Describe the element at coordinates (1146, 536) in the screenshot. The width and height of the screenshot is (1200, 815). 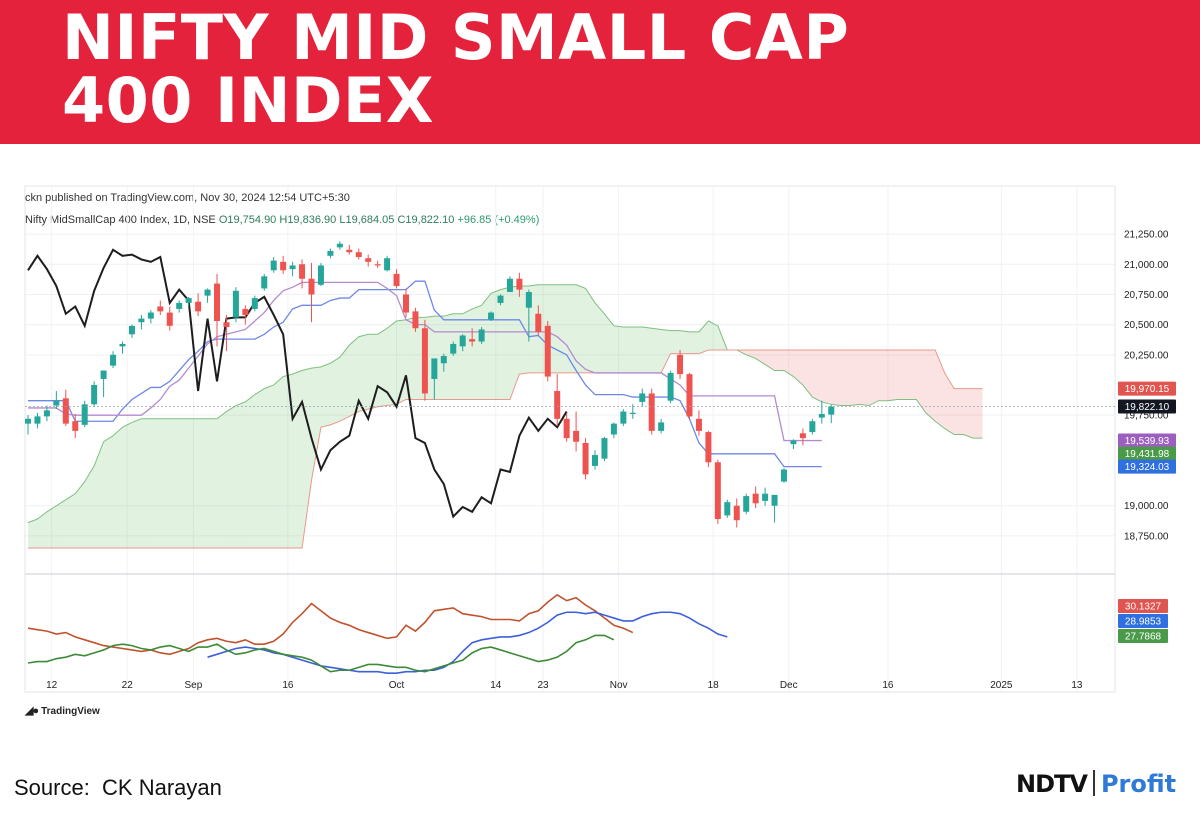
I see `y-tick-label: 18,750.00` at that location.